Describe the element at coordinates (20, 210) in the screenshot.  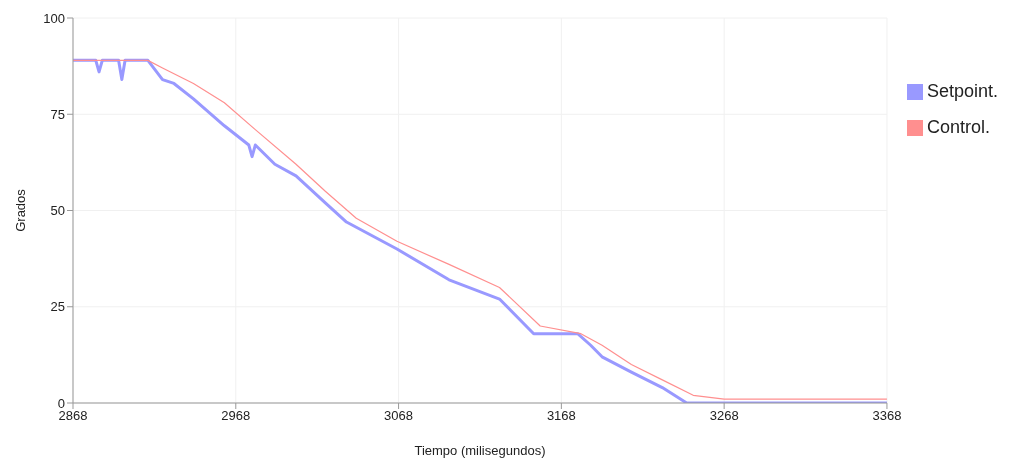
I see `y-axis-title: Grados` at that location.